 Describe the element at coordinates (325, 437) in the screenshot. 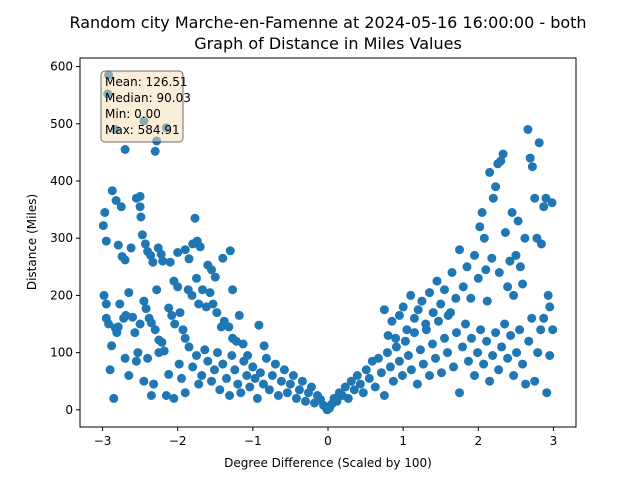

I see `x-axis-ticks: −3 −2 −1 0 1 2 3` at that location.